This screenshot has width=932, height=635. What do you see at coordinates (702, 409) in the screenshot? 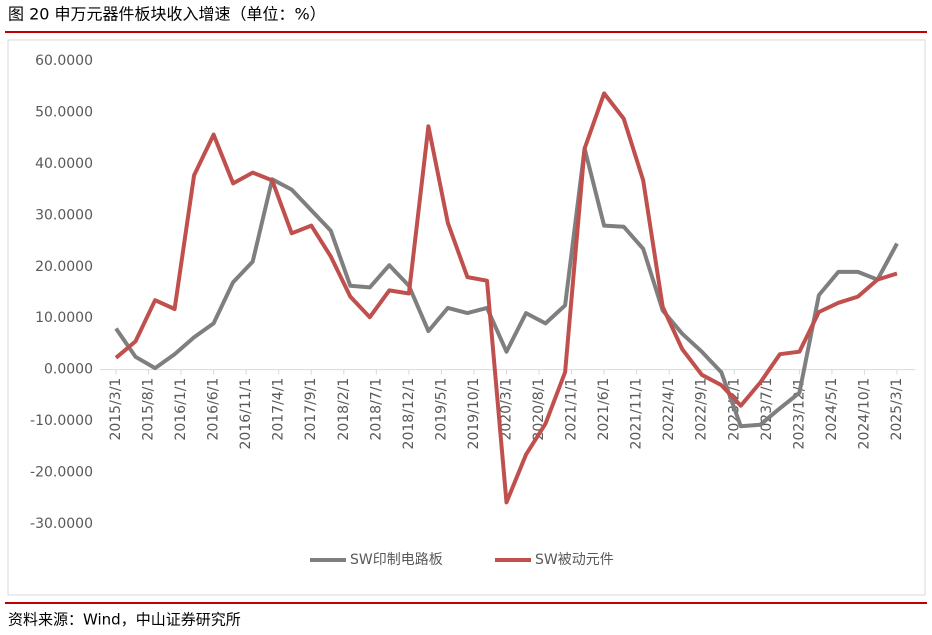
I see `x-tick-label: 2022/9/1` at bounding box center [702, 409].